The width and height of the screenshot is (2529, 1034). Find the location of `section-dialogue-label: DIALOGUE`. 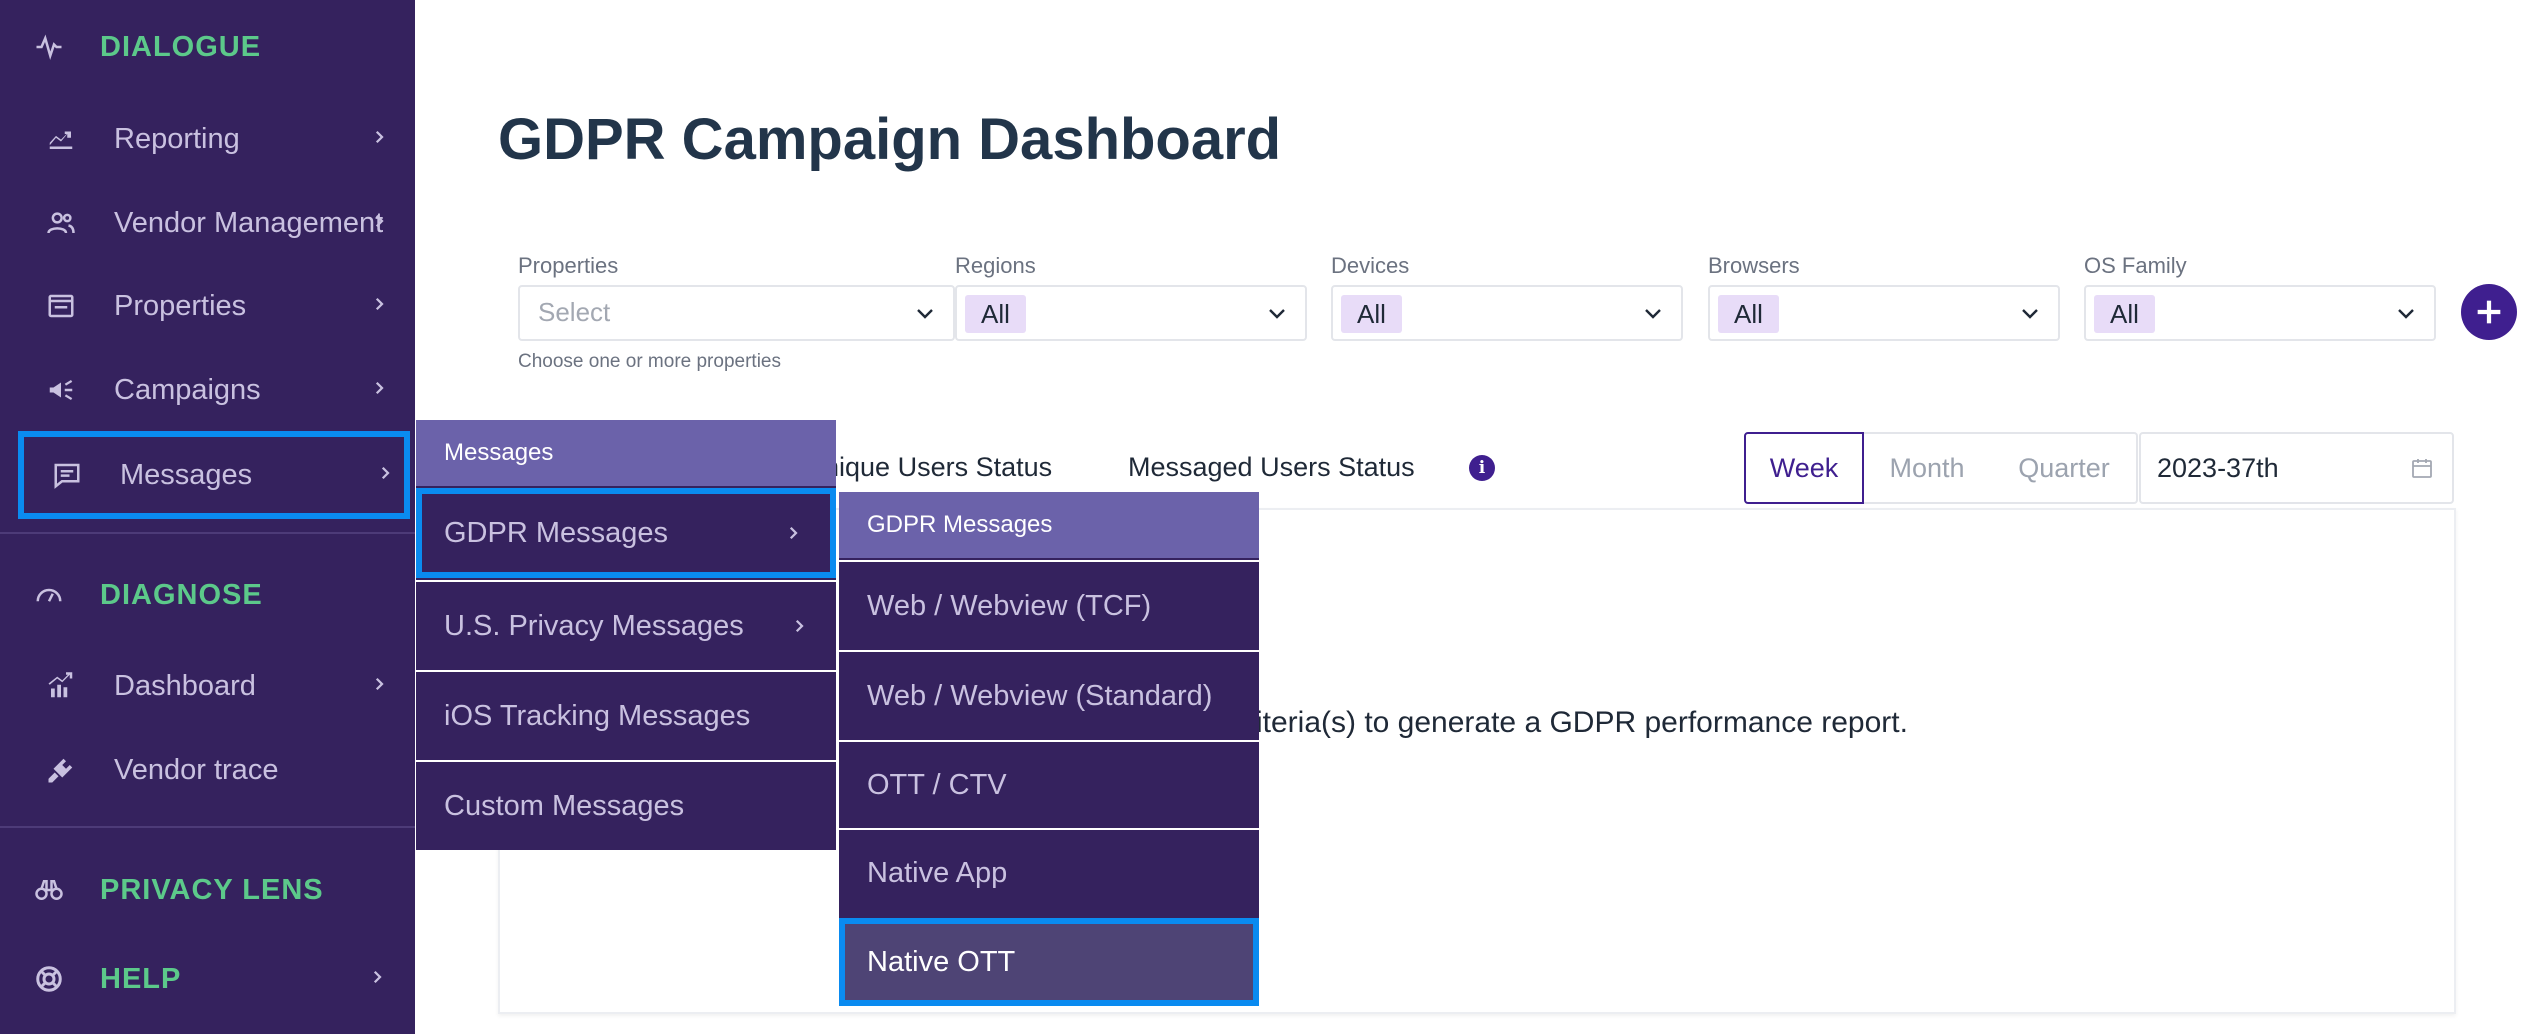

section-dialogue-label: DIALOGUE is located at coordinates (181, 46).